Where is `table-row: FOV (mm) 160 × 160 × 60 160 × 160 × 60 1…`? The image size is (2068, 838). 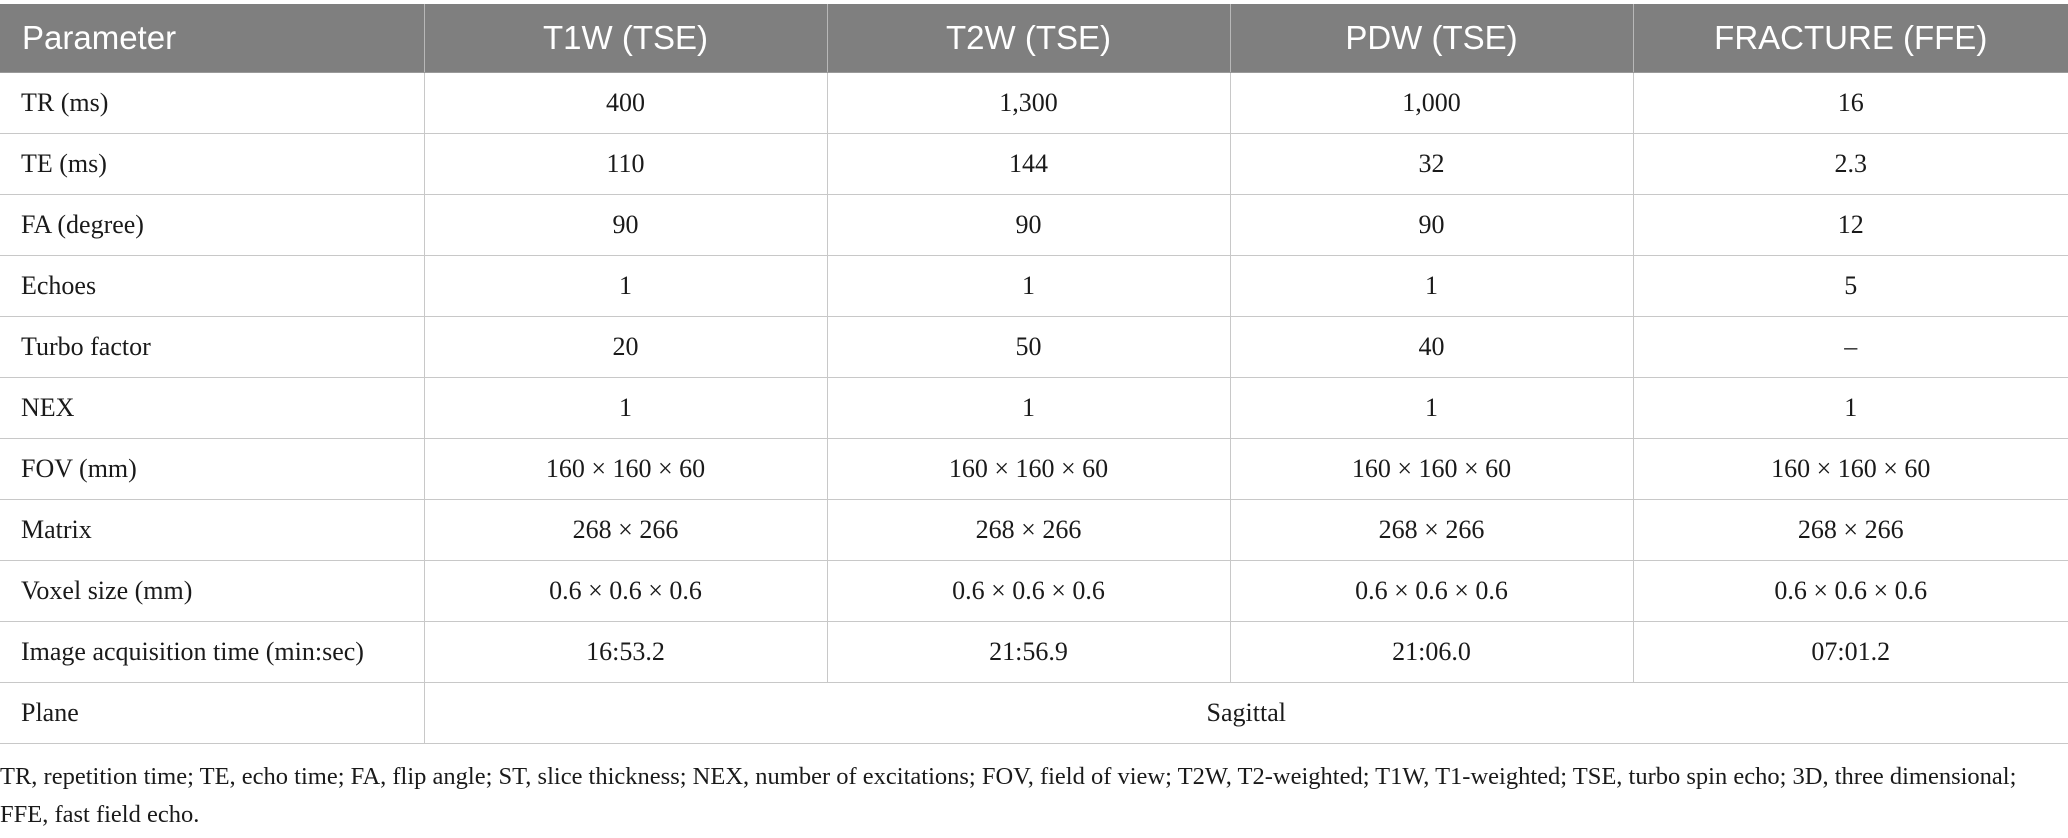 table-row: FOV (mm) 160 × 160 × 60 160 × 160 × 60 1… is located at coordinates (1034, 469).